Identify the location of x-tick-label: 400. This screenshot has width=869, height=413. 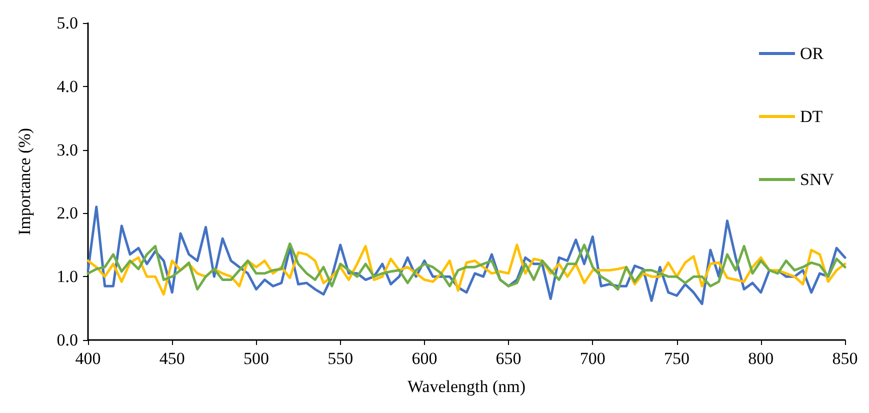
(88, 358).